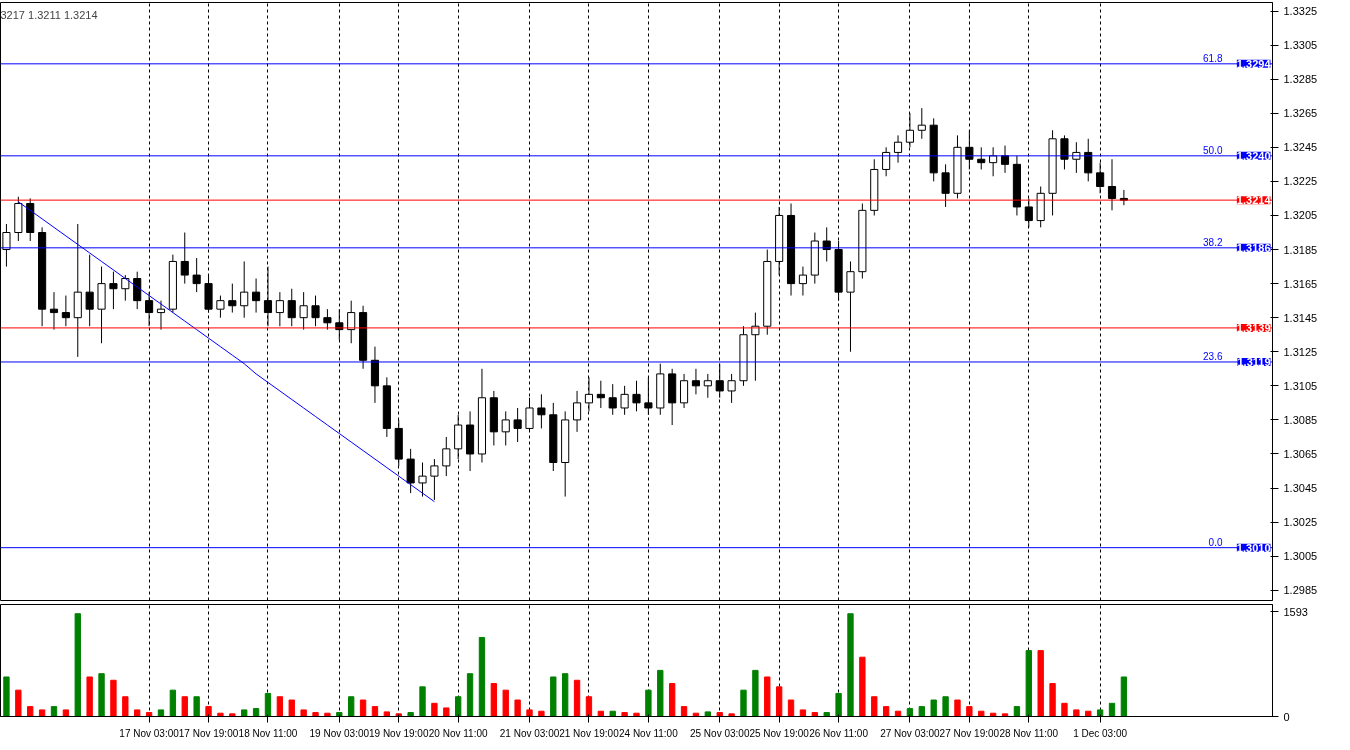 The image size is (1350, 750). What do you see at coordinates (1300, 147) in the screenshot?
I see `y-tick-label: 1.3245` at bounding box center [1300, 147].